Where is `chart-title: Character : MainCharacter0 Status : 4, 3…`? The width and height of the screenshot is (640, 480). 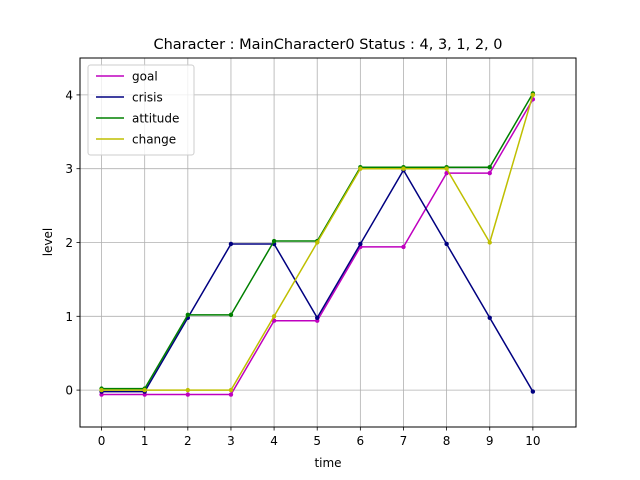
chart-title: Character : MainCharacter0 Status : 4, 3… is located at coordinates (327, 45).